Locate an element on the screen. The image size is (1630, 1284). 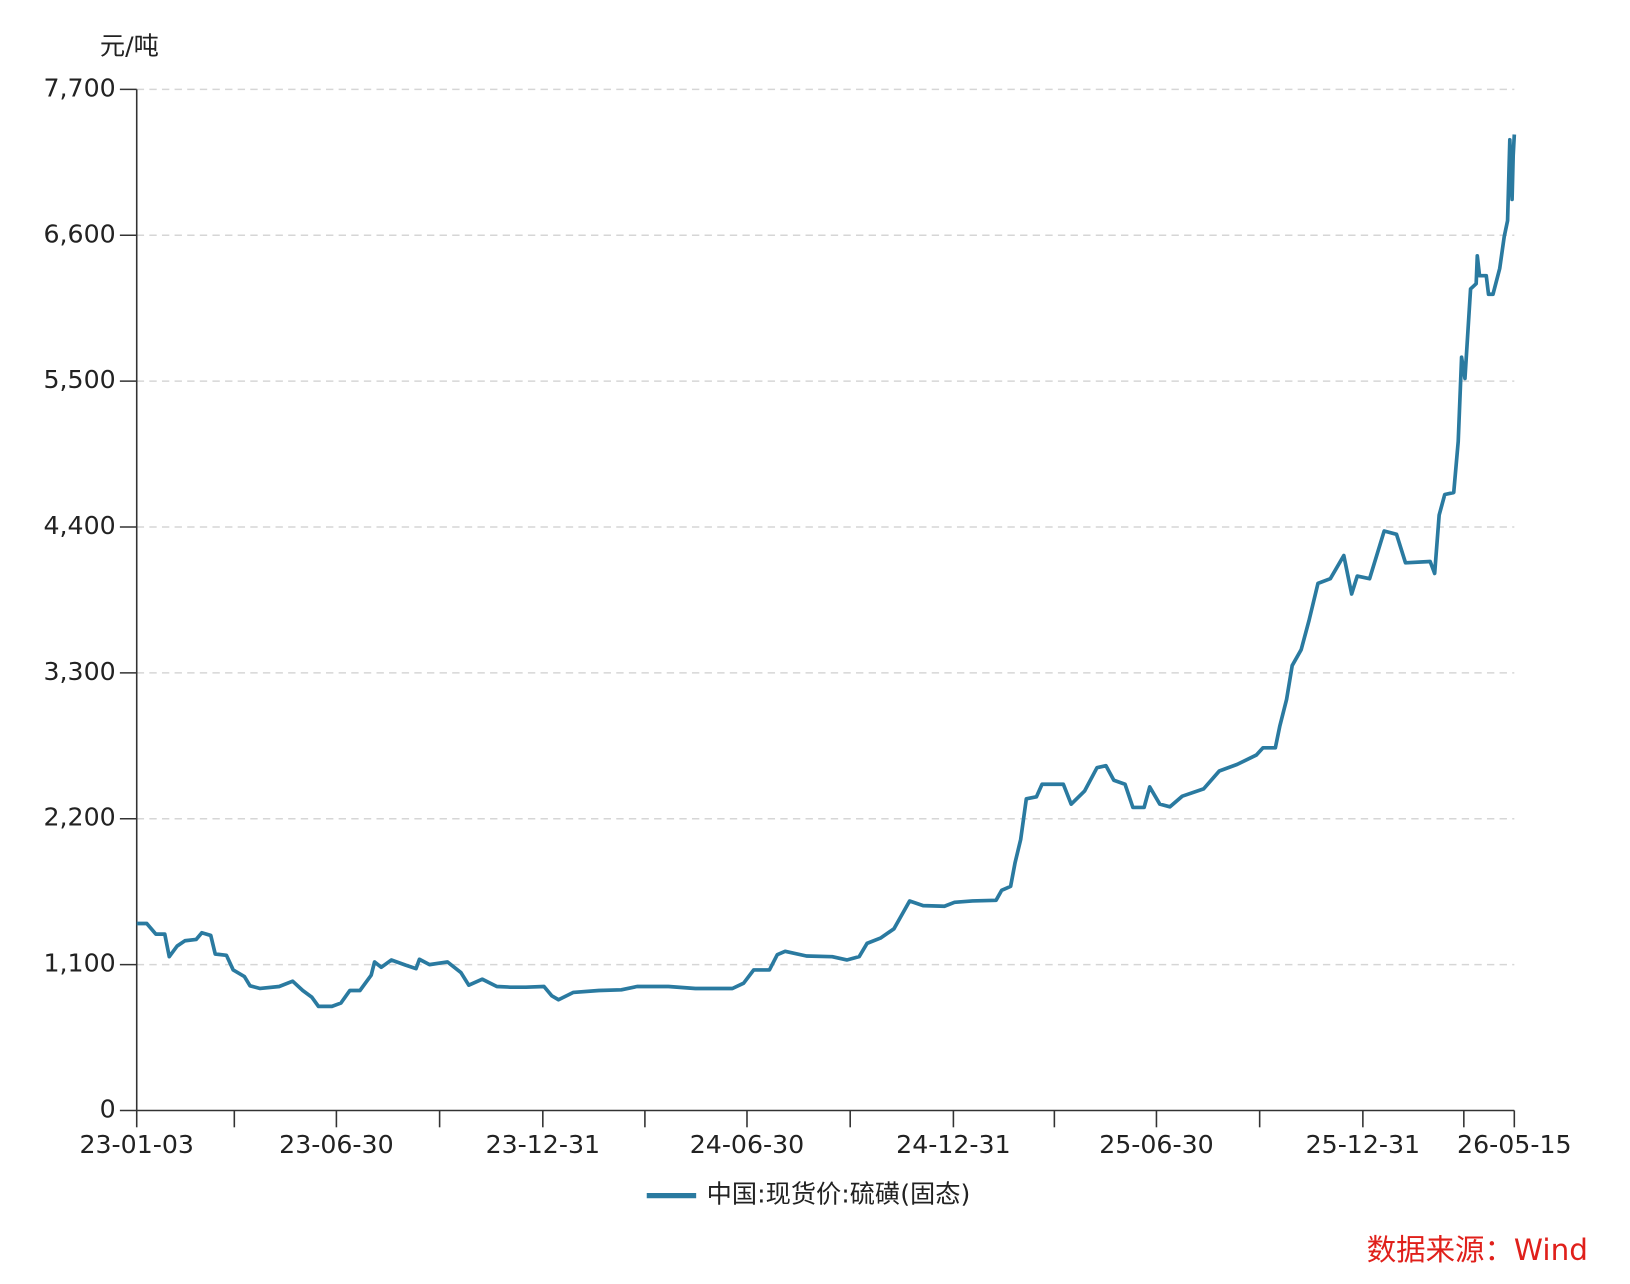
y-tick-label: 0 is located at coordinates (108, 1108).